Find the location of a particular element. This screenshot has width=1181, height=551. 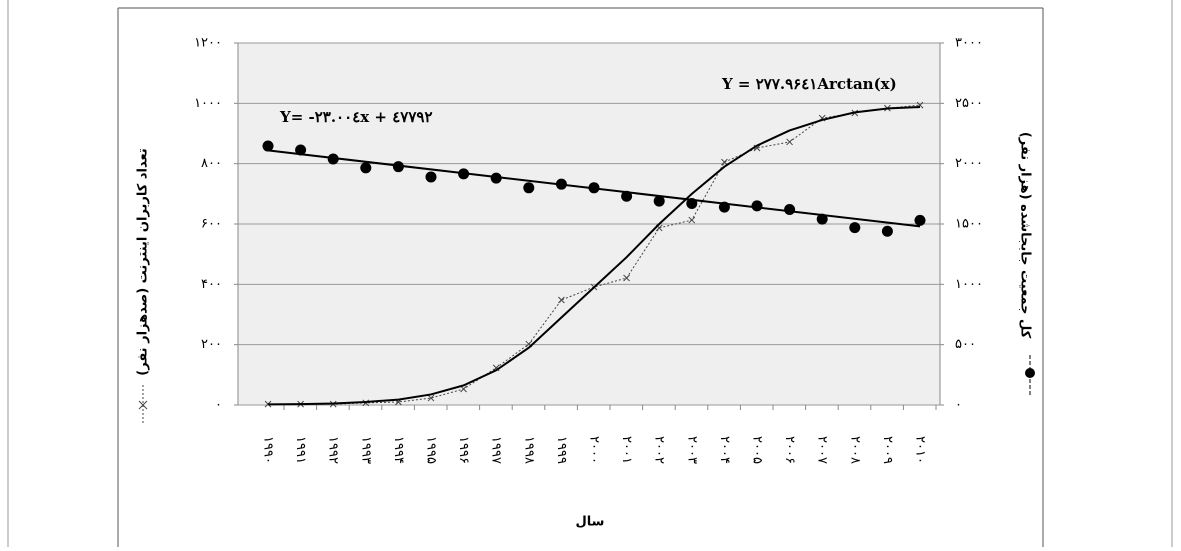

x-tick-label: ۲۰۰۵ is located at coordinates (757, 450).